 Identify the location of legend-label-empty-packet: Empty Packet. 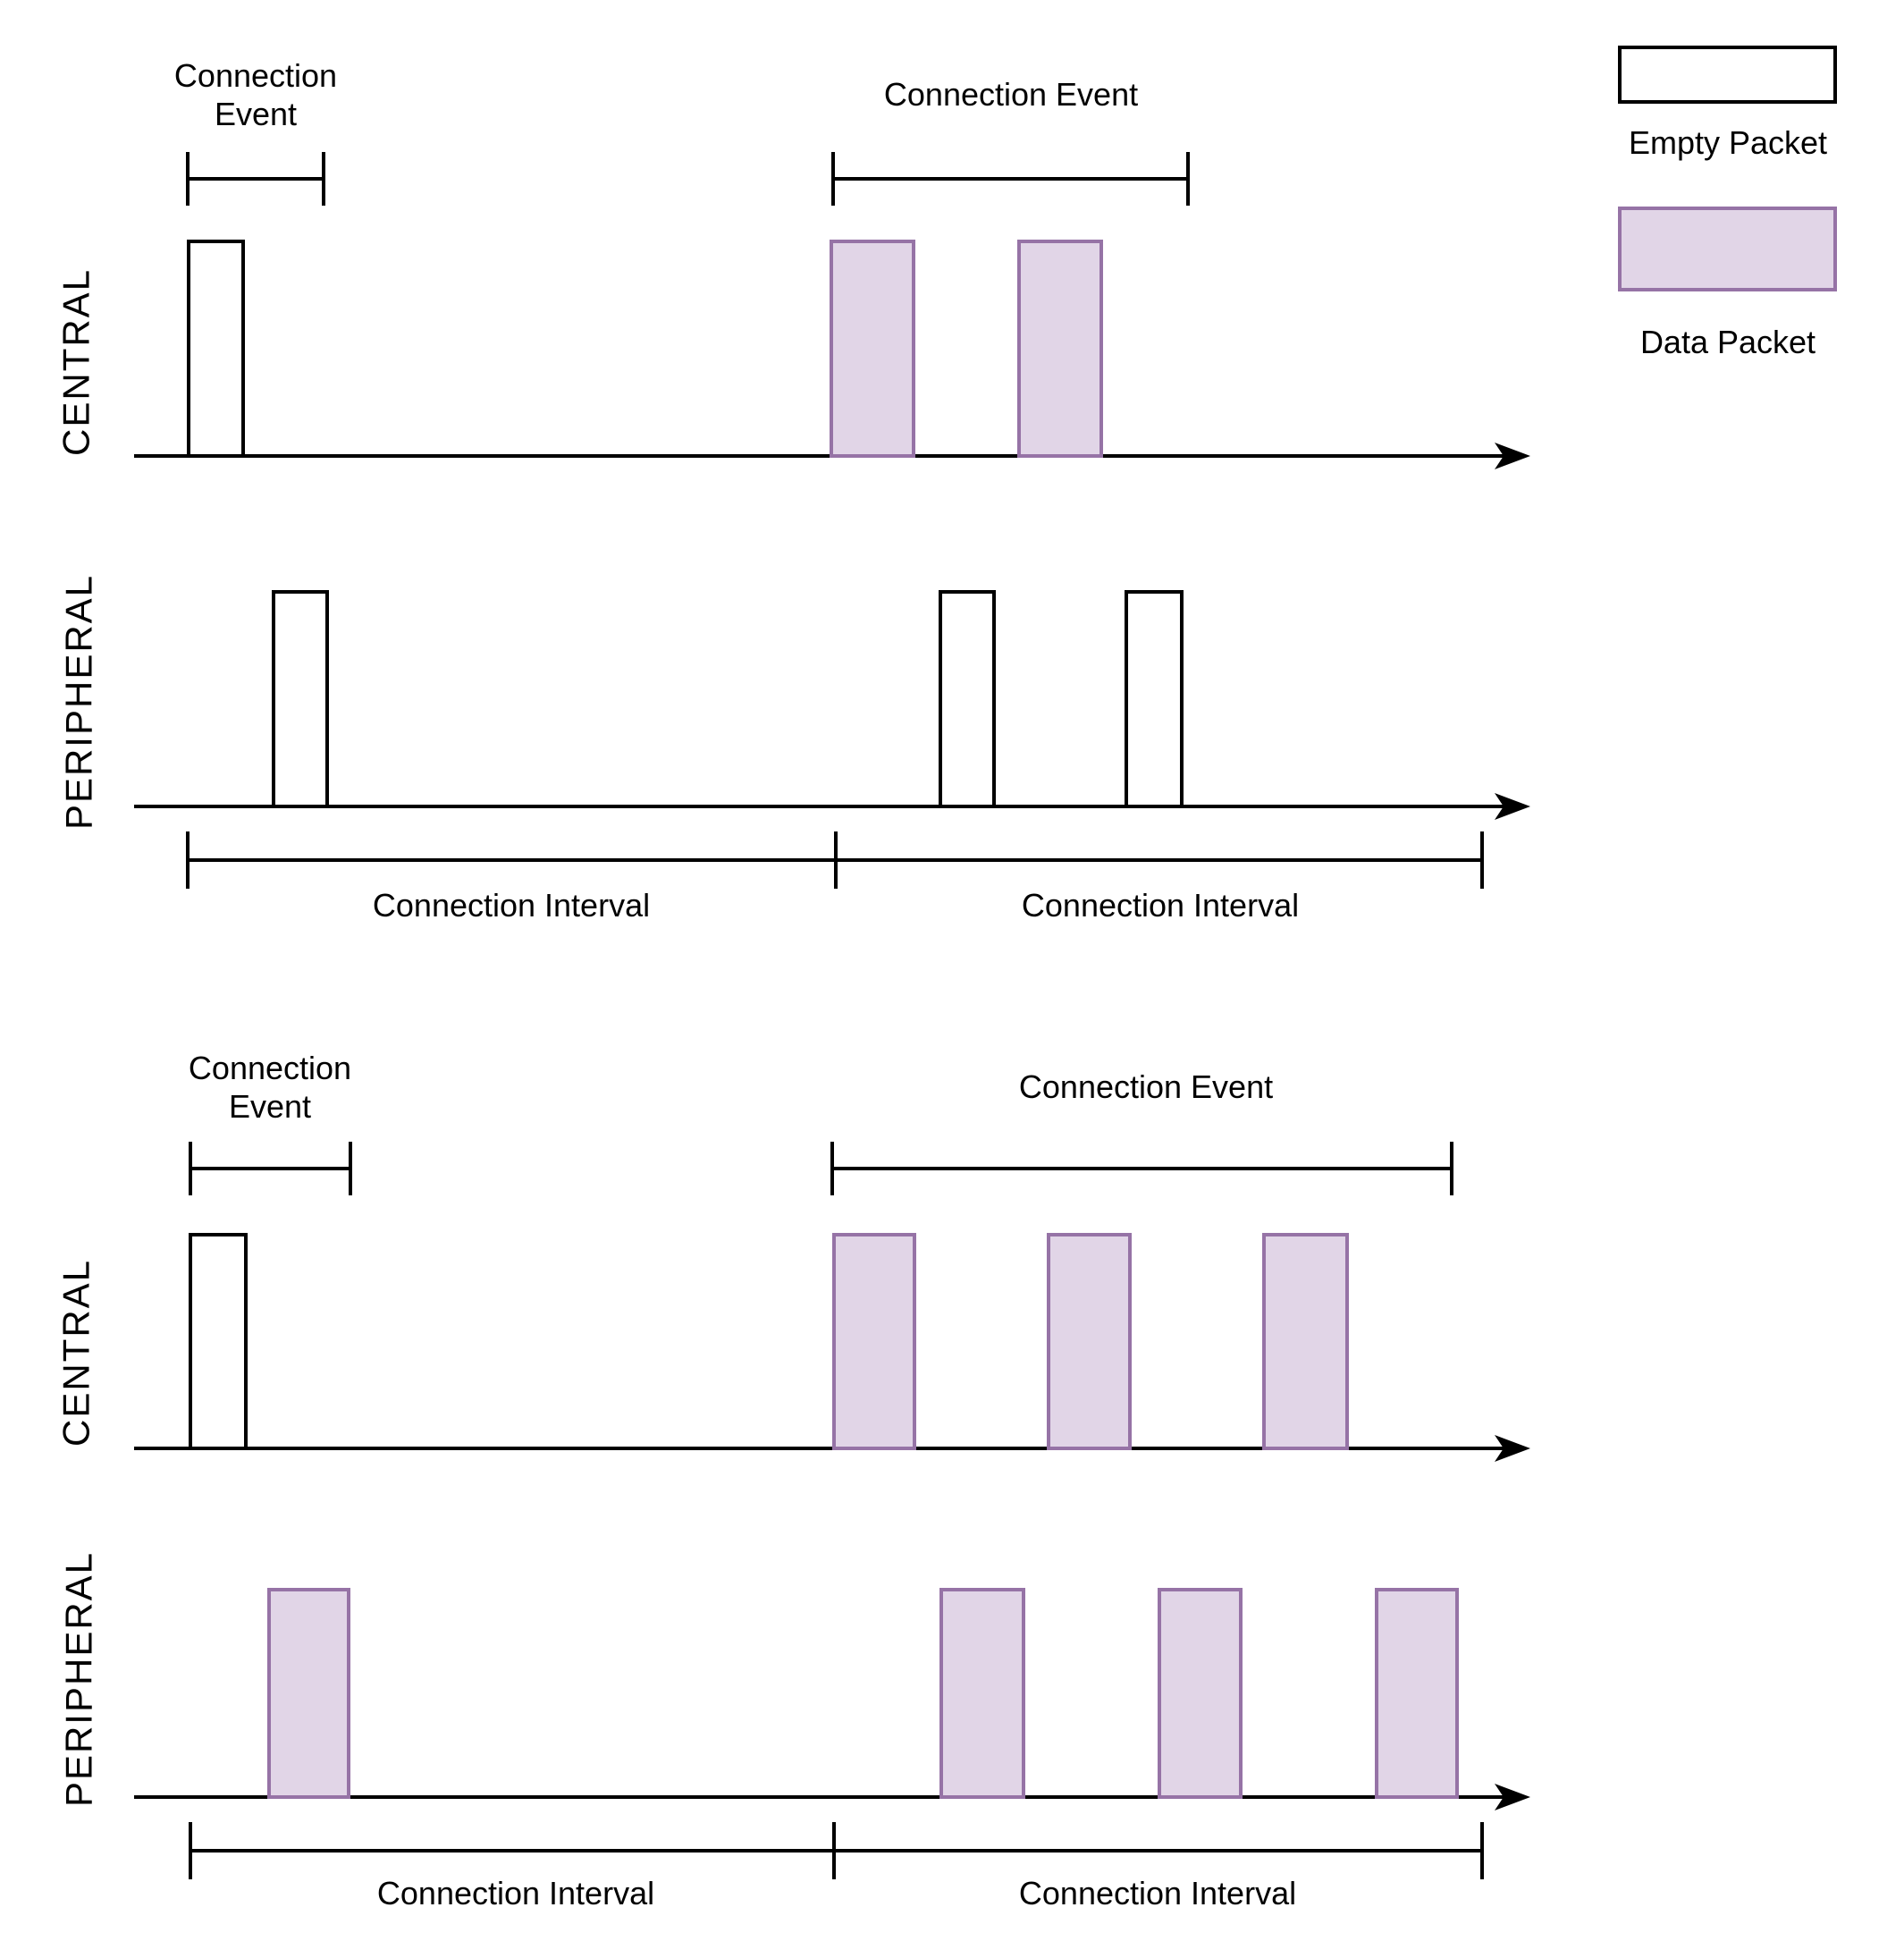
(1728, 143).